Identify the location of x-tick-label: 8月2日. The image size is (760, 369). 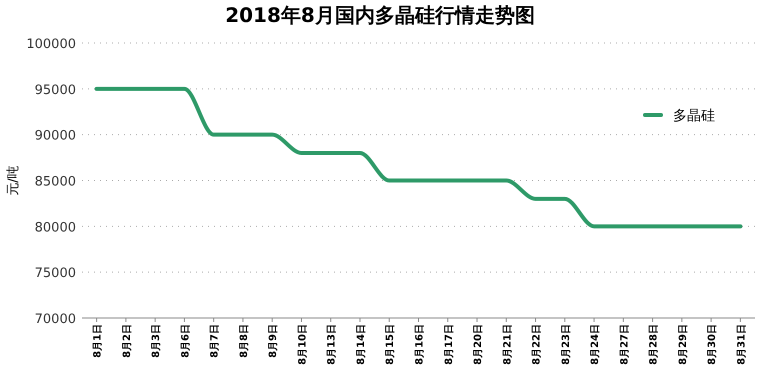
(127, 341).